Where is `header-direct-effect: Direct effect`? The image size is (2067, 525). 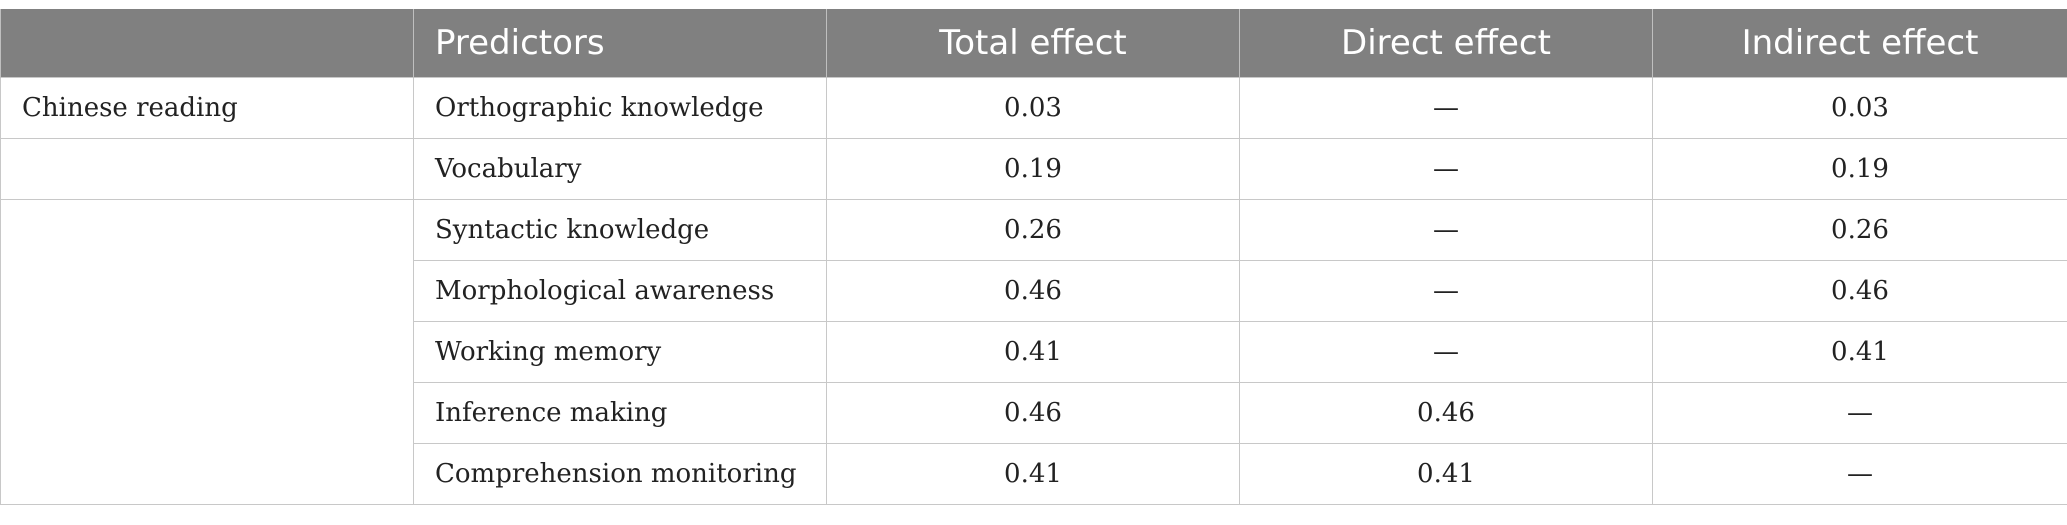
header-direct-effect: Direct effect is located at coordinates (1446, 43).